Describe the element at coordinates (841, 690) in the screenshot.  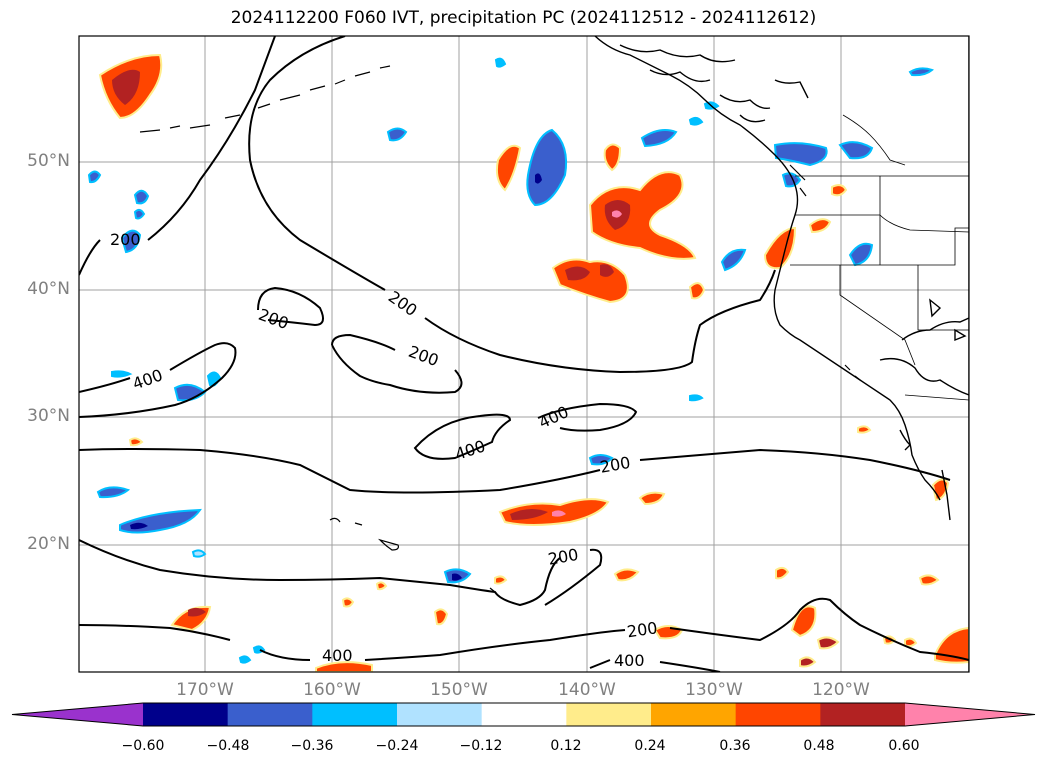
I see `lon-label: 120°W` at that location.